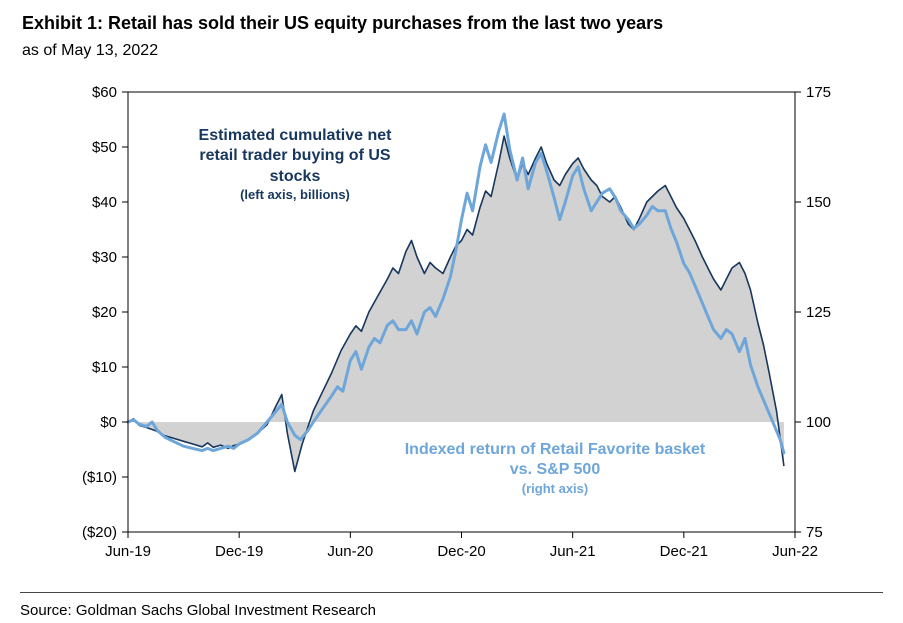 Image resolution: width=903 pixels, height=623 pixels. Describe the element at coordinates (555, 449) in the screenshot. I see `annotation-text-line: Indexed return of Retail Favorite basket` at that location.